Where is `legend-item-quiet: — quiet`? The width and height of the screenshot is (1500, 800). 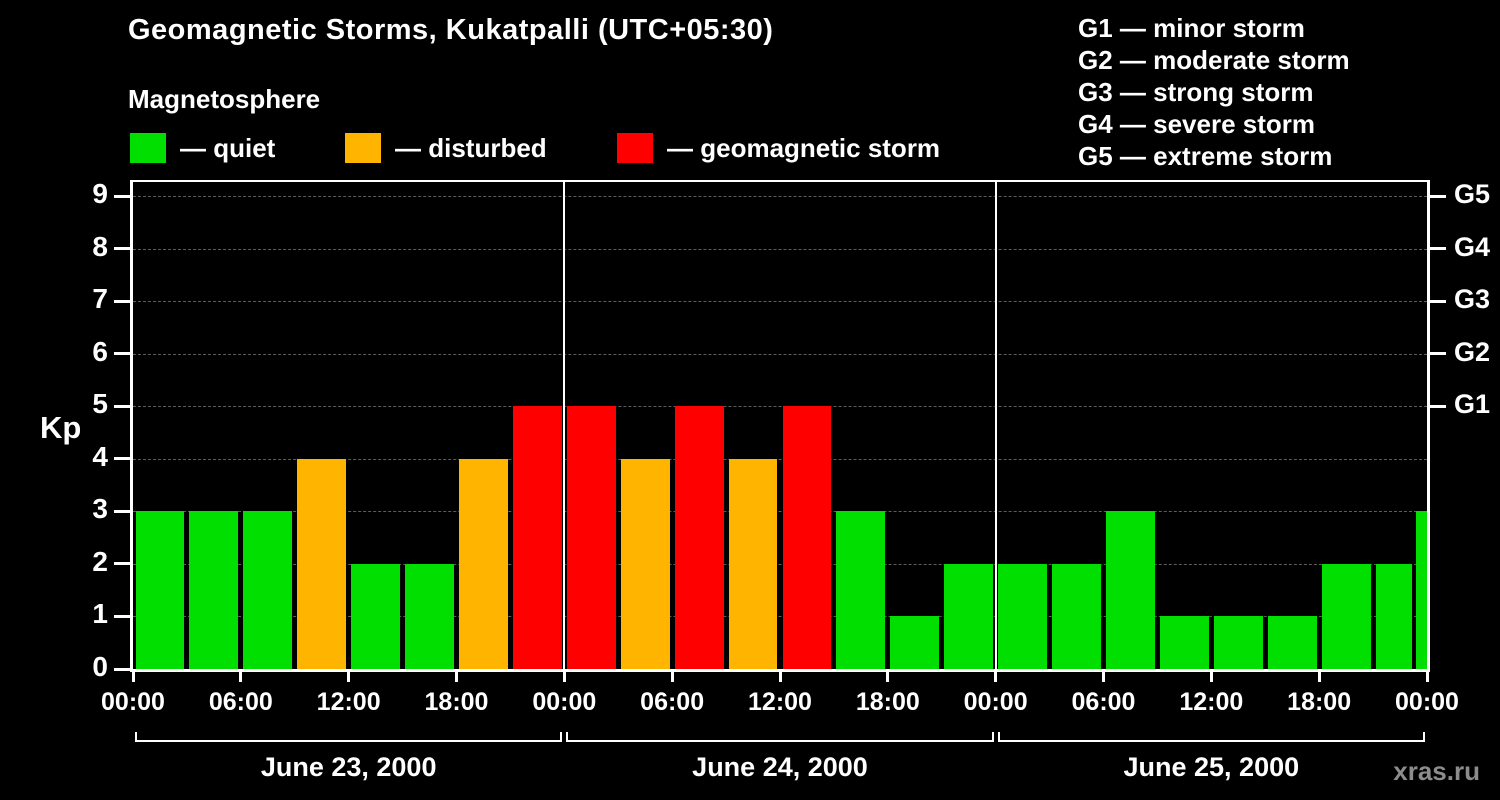 legend-item-quiet: — quiet is located at coordinates (202, 148).